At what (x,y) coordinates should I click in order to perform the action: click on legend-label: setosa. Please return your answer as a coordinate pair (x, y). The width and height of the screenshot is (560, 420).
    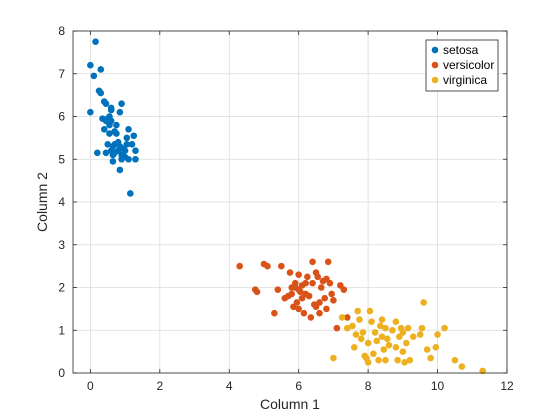
    Looking at the image, I should click on (461, 50).